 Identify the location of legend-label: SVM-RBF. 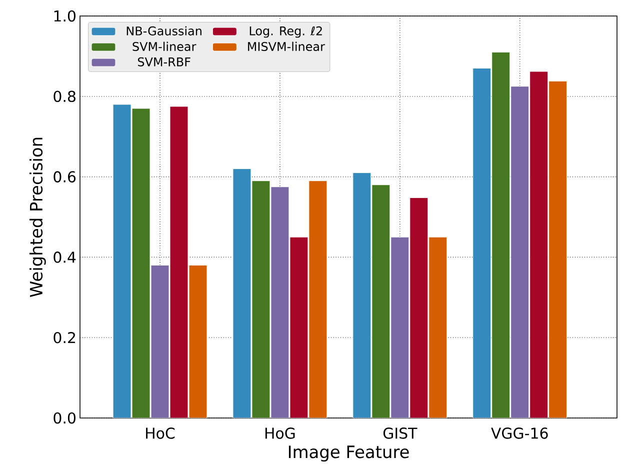
(164, 61).